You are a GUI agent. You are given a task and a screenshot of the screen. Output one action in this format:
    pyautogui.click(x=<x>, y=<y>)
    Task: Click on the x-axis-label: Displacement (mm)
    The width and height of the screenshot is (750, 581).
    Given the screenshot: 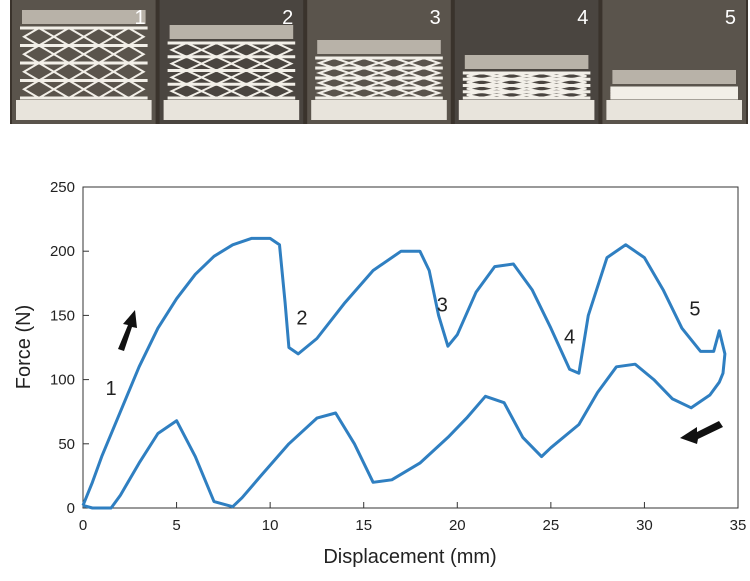 What is the action you would take?
    pyautogui.click(x=409, y=557)
    